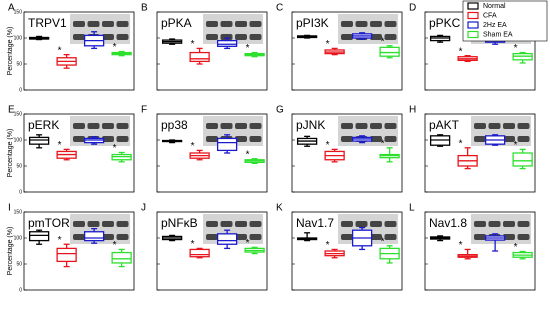 This screenshot has width=550, height=325. I want to click on panel-title: pPKA, so click(176, 23).